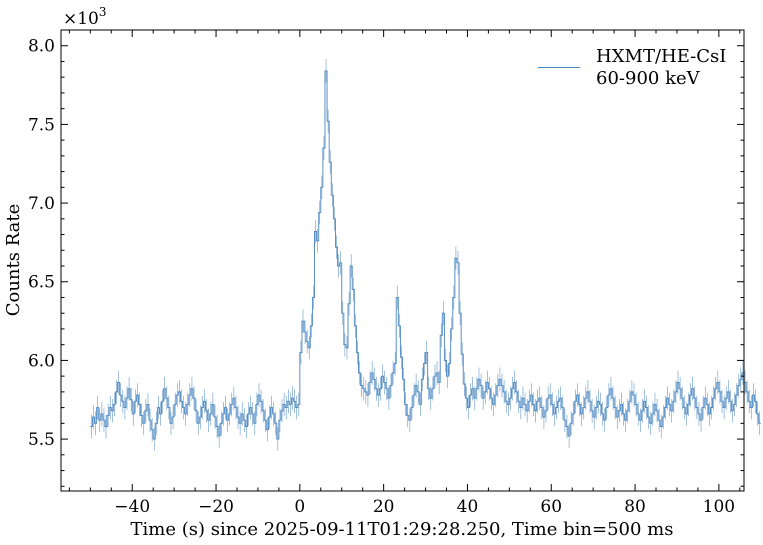 Image resolution: width=763 pixels, height=545 pixels. I want to click on y-axis-label: Counts Rate, so click(13, 260).